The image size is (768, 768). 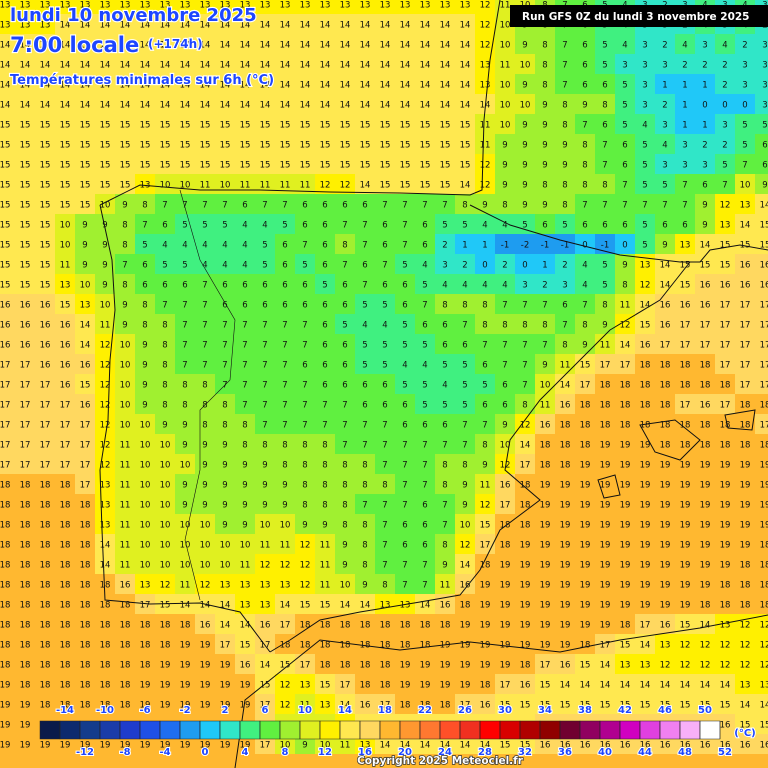 I want to click on temp-value: 1, so click(x=664, y=86).